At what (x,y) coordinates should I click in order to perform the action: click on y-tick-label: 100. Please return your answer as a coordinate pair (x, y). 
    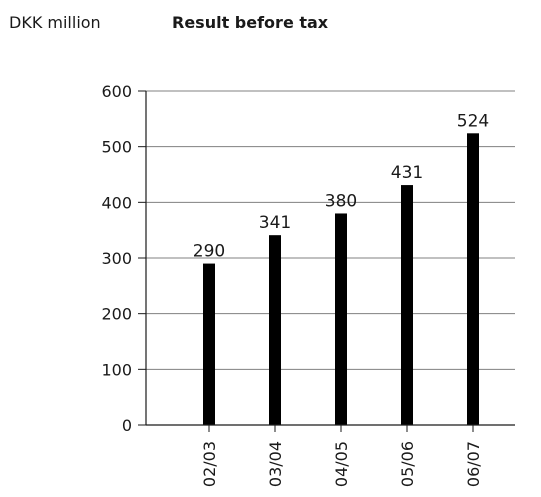
    Looking at the image, I should click on (116, 369).